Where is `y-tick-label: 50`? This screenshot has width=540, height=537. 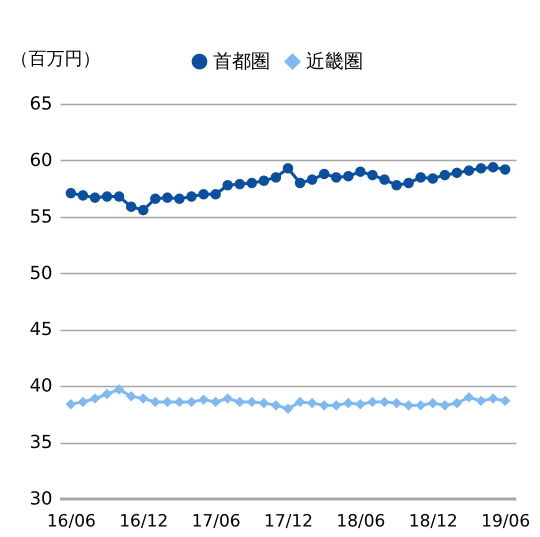 y-tick-label: 50 is located at coordinates (41, 273).